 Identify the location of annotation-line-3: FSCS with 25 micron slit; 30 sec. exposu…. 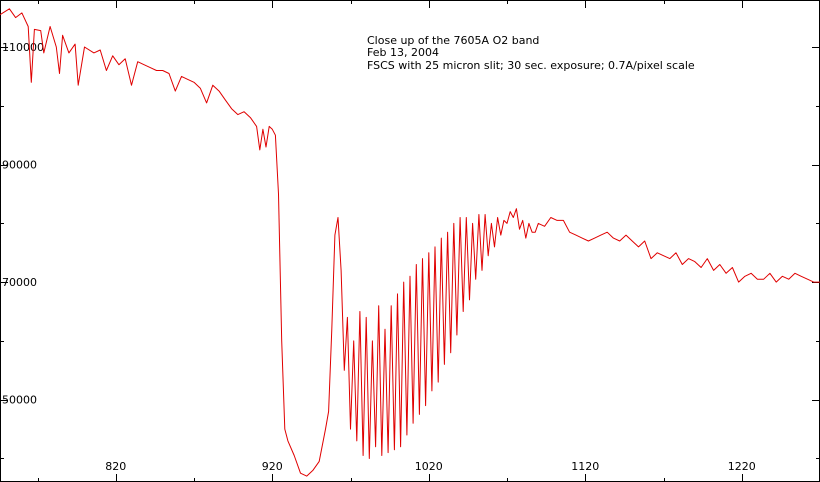
(531, 65).